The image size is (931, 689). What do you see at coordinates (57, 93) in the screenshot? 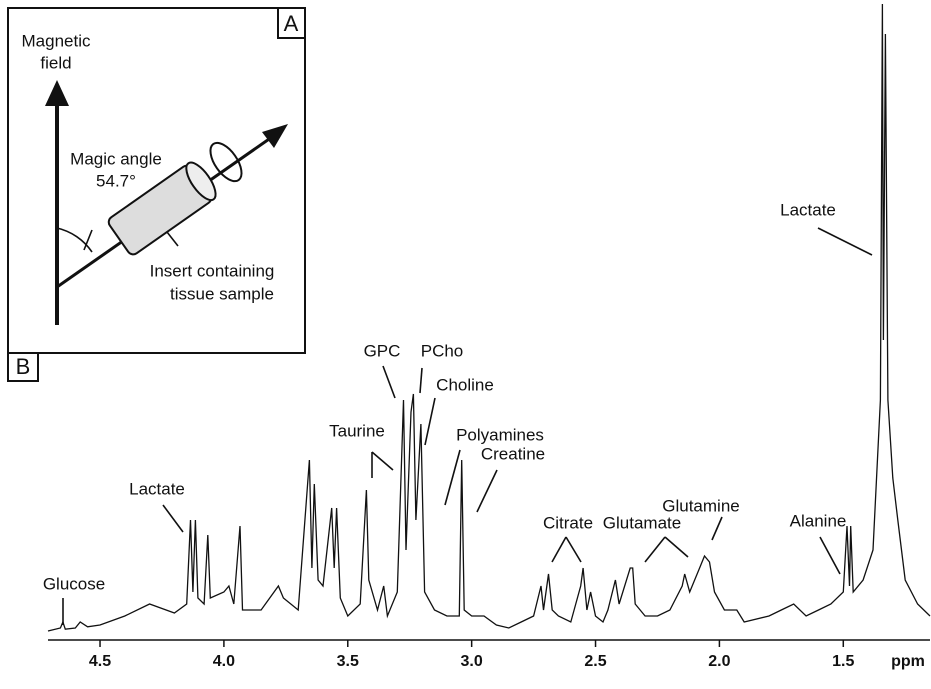
I see `field-arrowhead` at bounding box center [57, 93].